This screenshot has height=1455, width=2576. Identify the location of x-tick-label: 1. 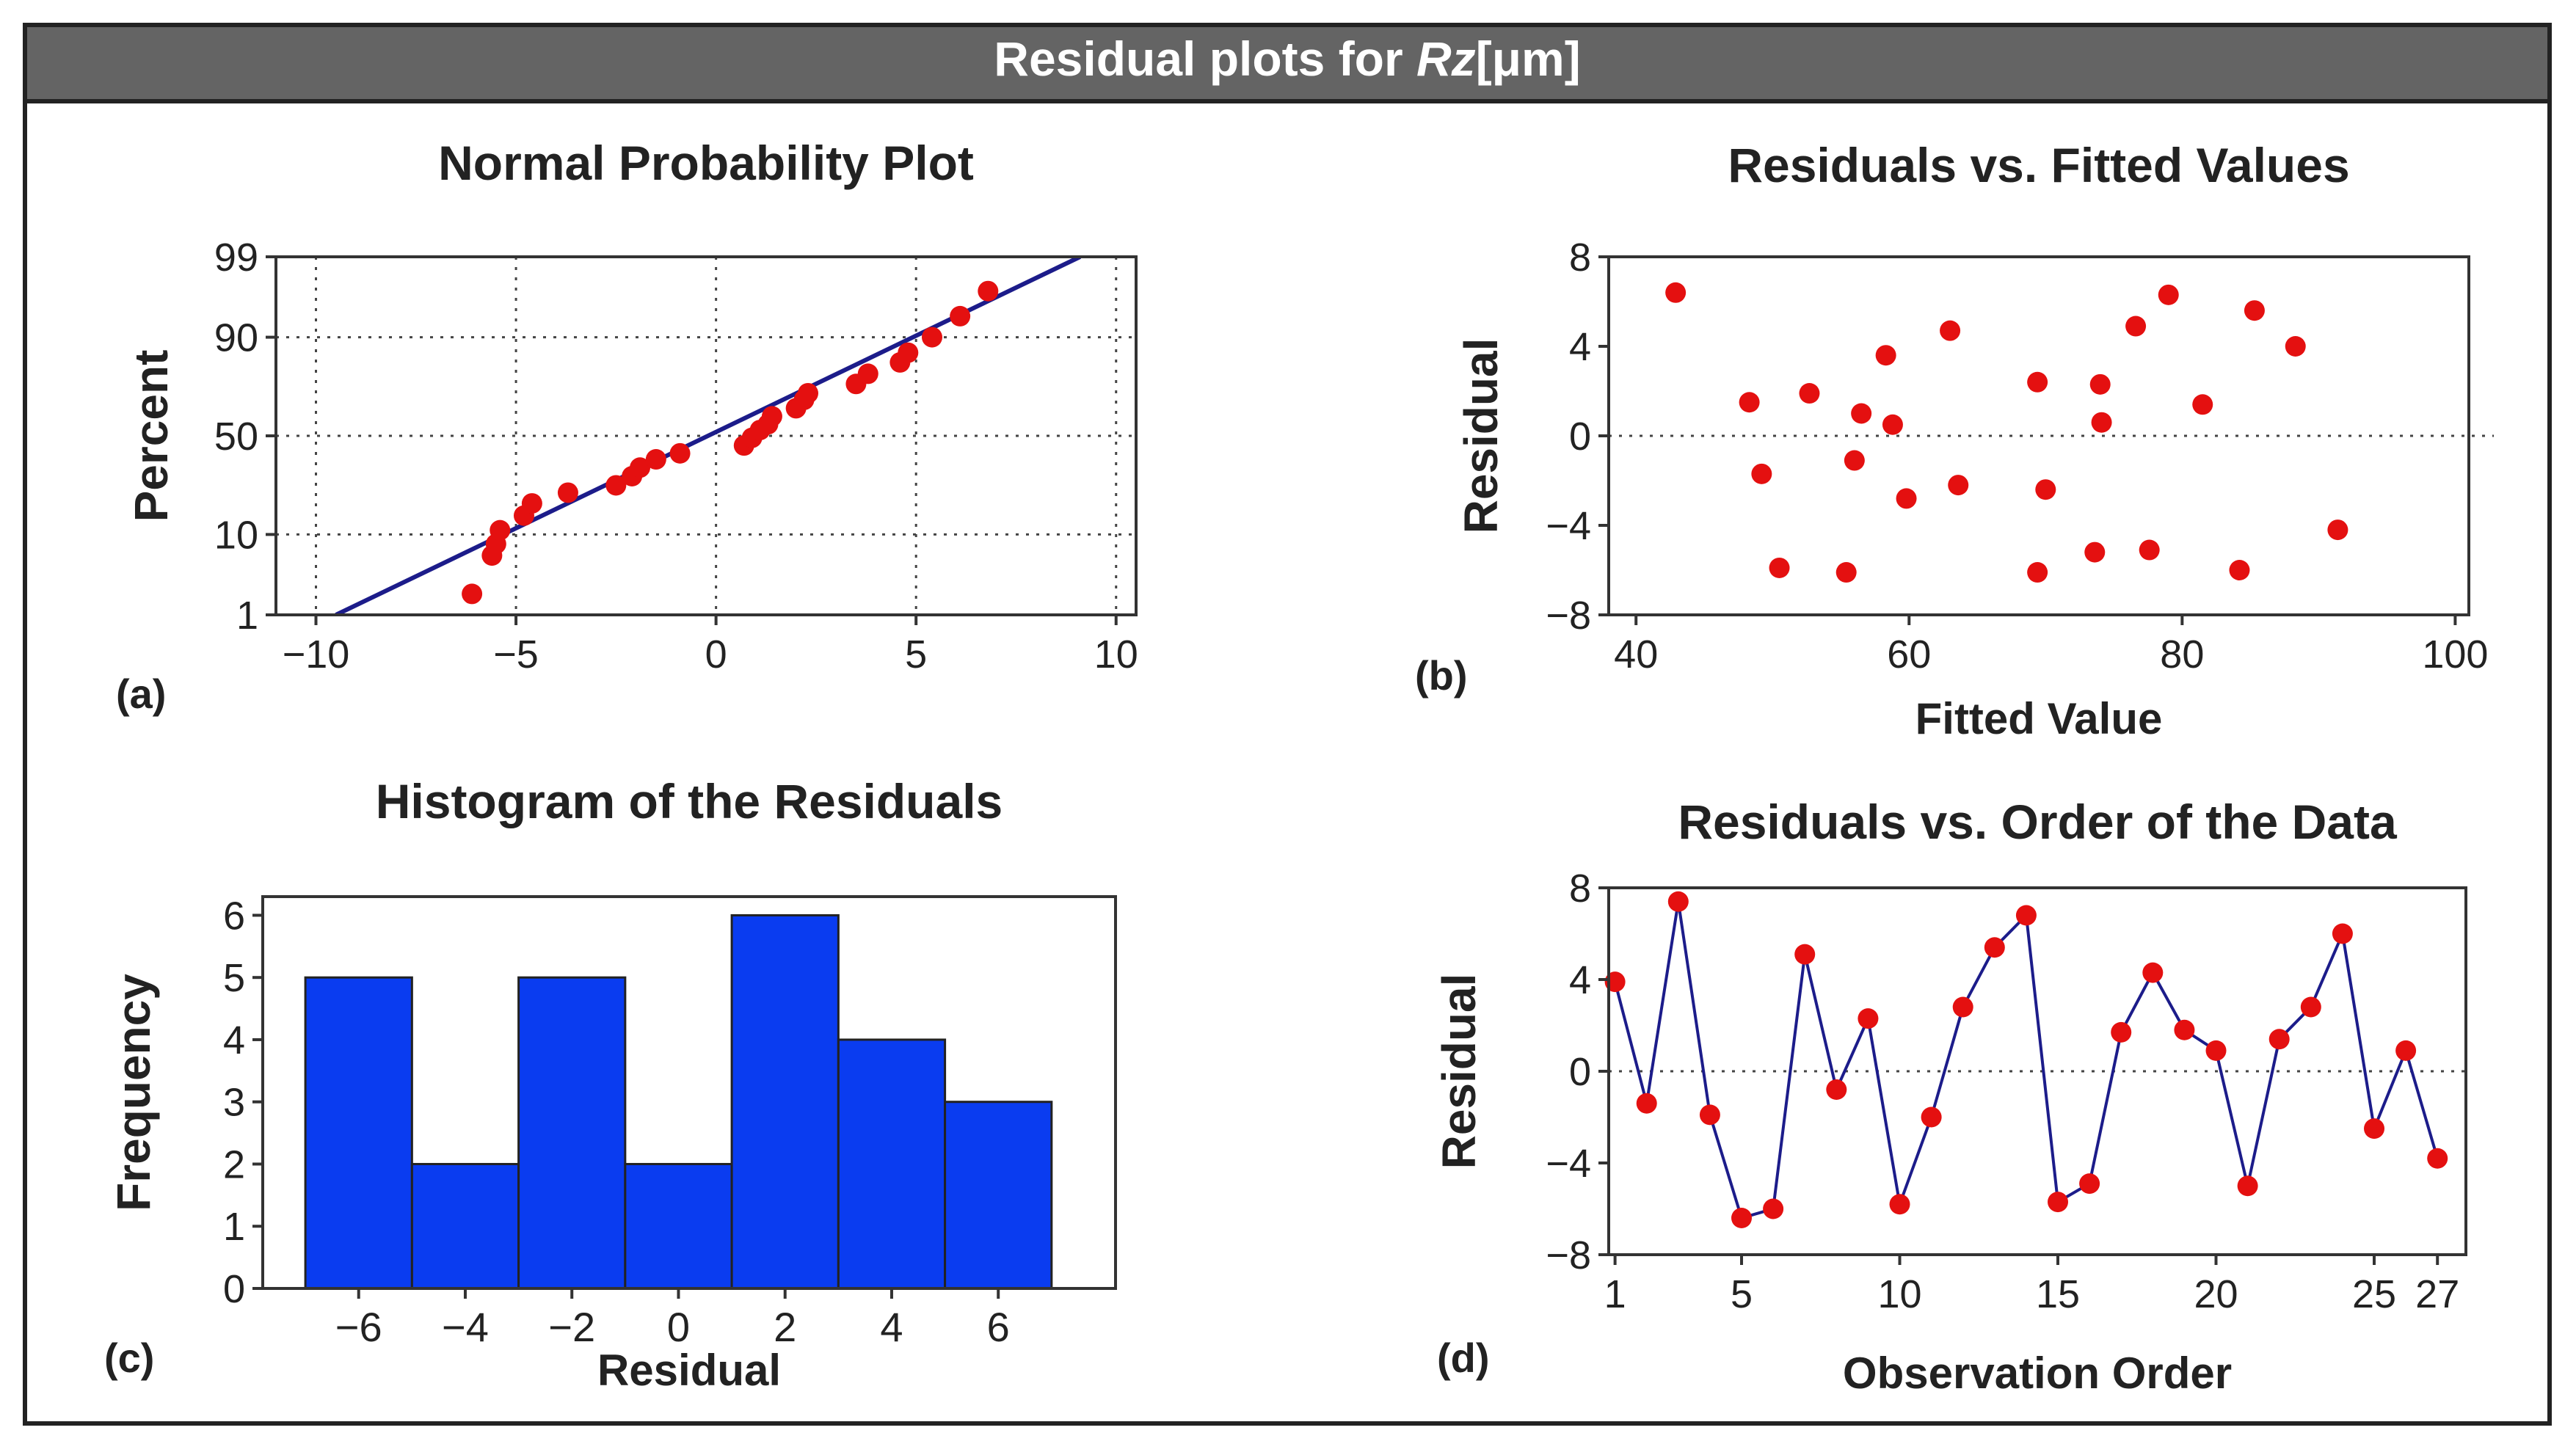
(1615, 1294).